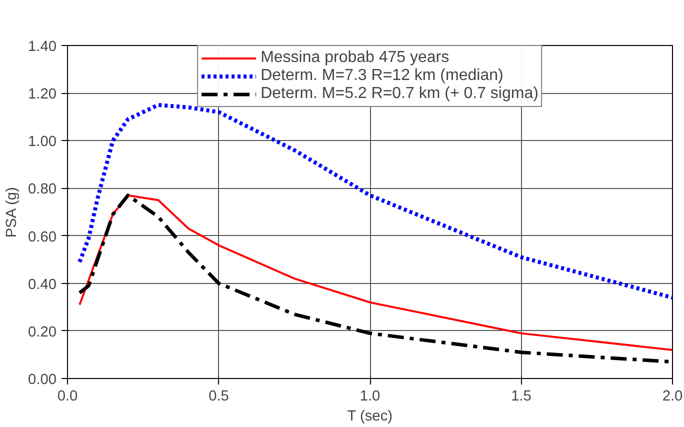  What do you see at coordinates (218, 396) in the screenshot?
I see `x-tick-label: 0.5` at bounding box center [218, 396].